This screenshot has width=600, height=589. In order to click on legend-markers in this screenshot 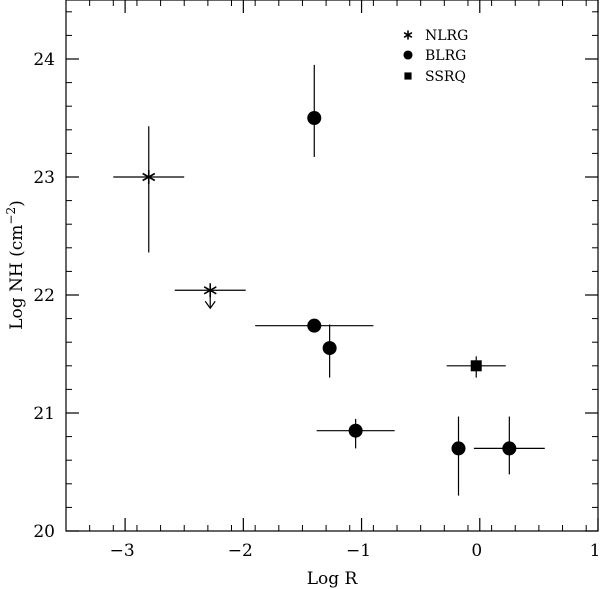, I will do `click(408, 55)`.